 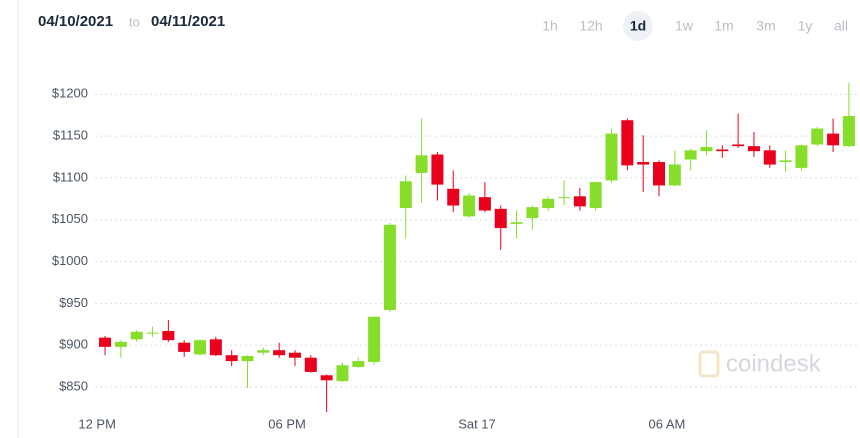 I want to click on x-tick-label: 06 AM, so click(x=666, y=423).